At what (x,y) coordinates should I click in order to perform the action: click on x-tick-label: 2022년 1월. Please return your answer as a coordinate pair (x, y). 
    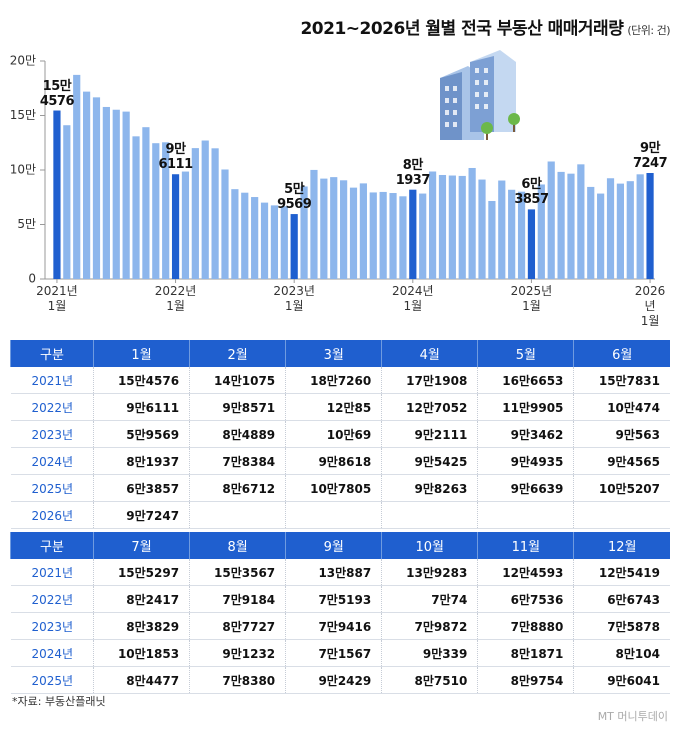
    Looking at the image, I should click on (175, 298).